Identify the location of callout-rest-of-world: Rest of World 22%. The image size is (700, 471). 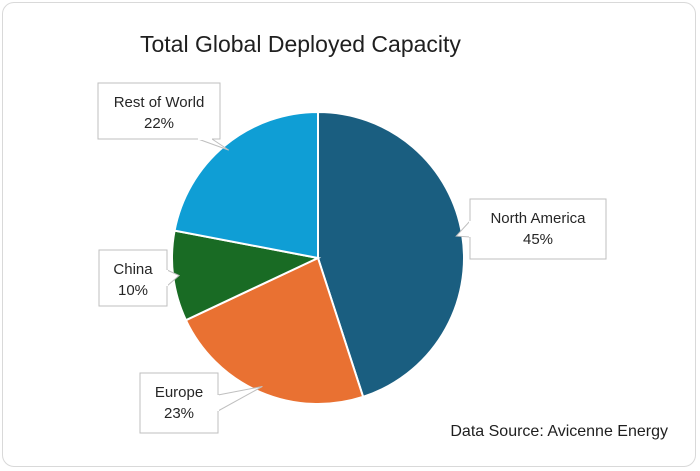
(163, 116).